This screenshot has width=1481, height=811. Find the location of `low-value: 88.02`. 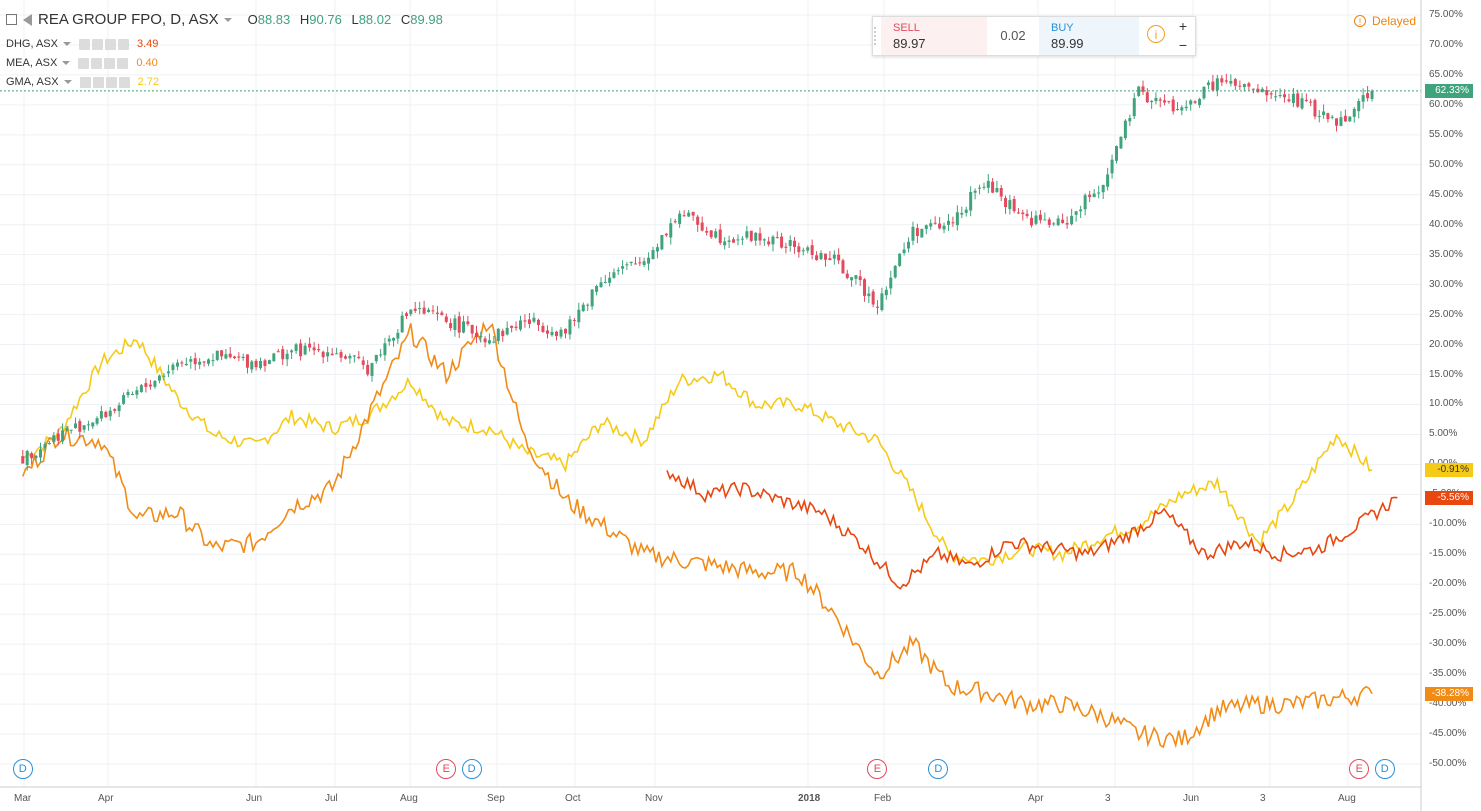

low-value: 88.02 is located at coordinates (375, 19).